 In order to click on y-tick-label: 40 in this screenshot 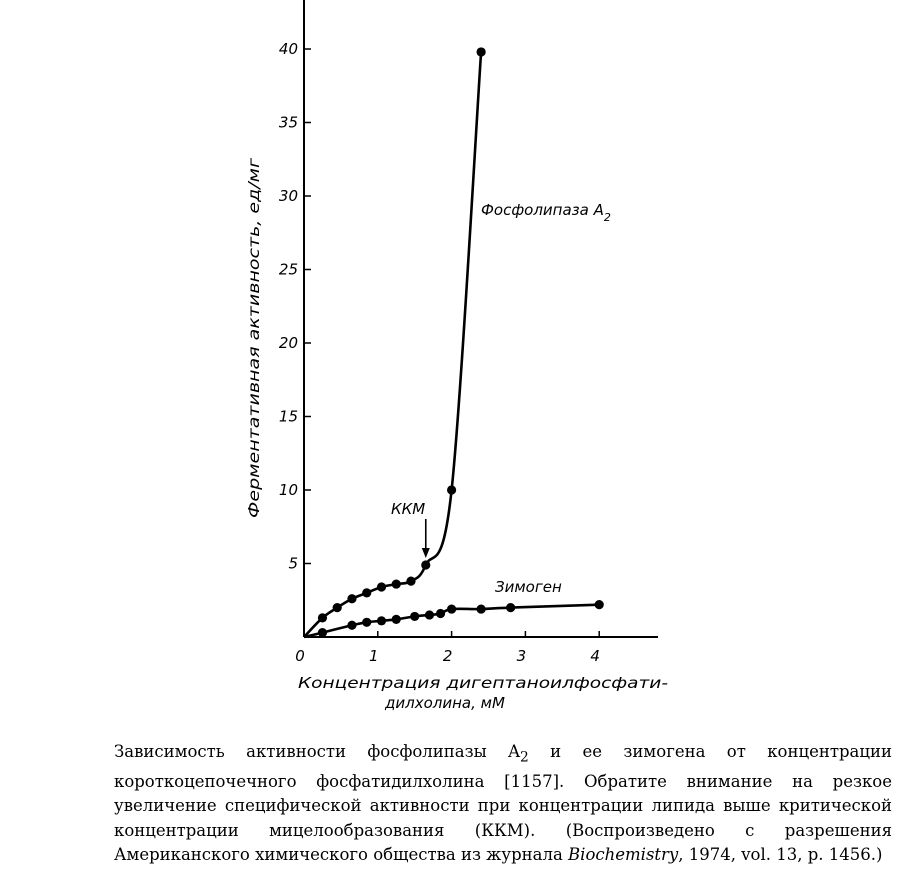, I will do `click(288, 49)`.